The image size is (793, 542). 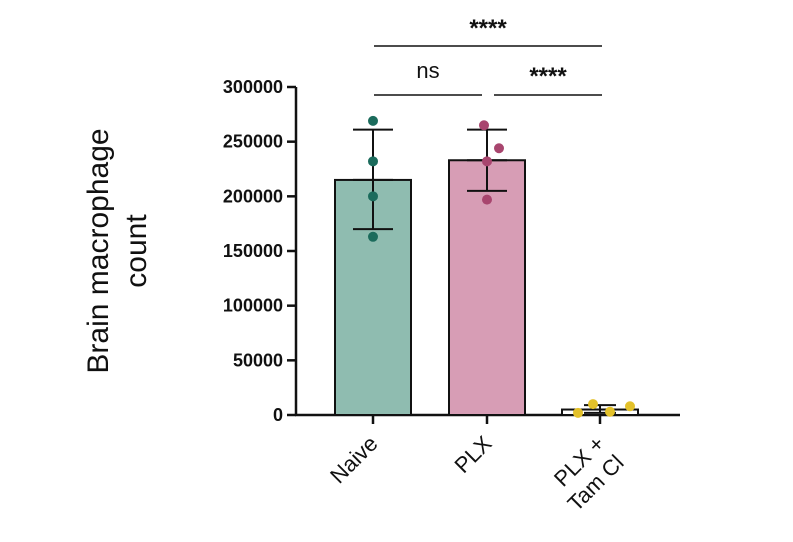 I want to click on x-tick-label-line: Naive, so click(x=353, y=459).